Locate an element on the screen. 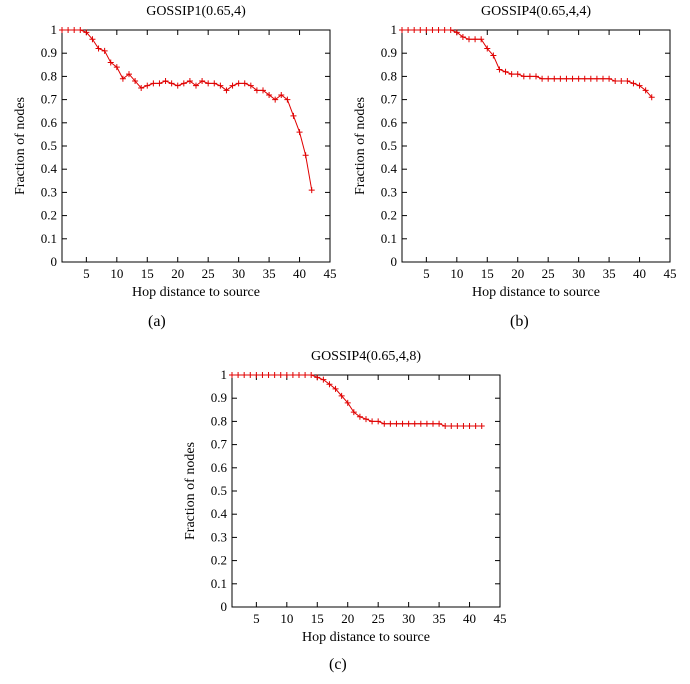  chart-caption-b: (b) is located at coordinates (519, 321).